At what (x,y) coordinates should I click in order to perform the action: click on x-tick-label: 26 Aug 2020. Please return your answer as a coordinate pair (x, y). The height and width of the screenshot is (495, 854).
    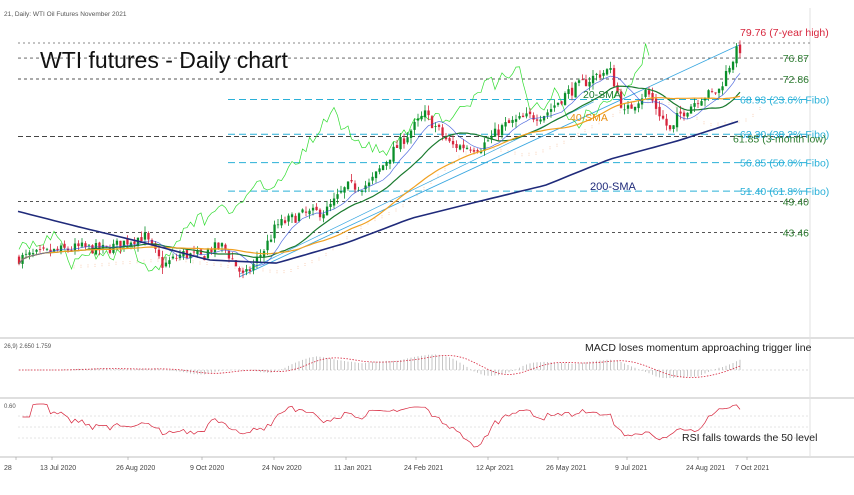
    Looking at the image, I should click on (135, 468).